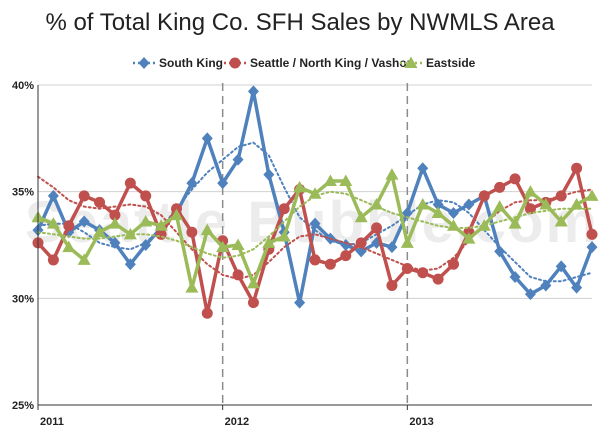  What do you see at coordinates (23, 193) in the screenshot?
I see `y-tick-label: 35%` at bounding box center [23, 193].